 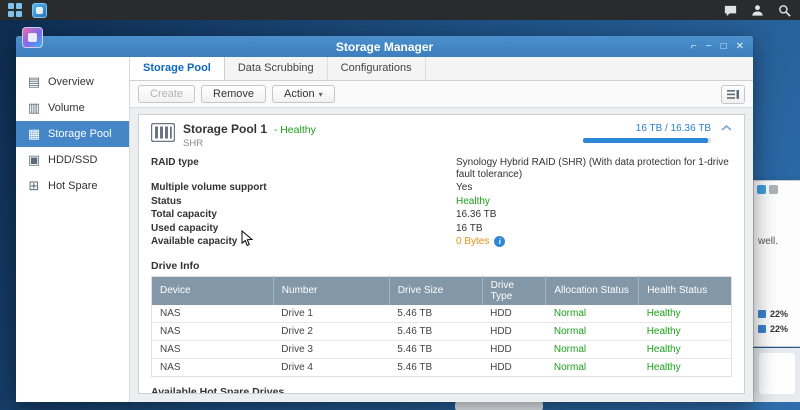 What do you see at coordinates (218, 389) in the screenshot?
I see `hot-spare-title: Available Hot Spare Drives` at bounding box center [218, 389].